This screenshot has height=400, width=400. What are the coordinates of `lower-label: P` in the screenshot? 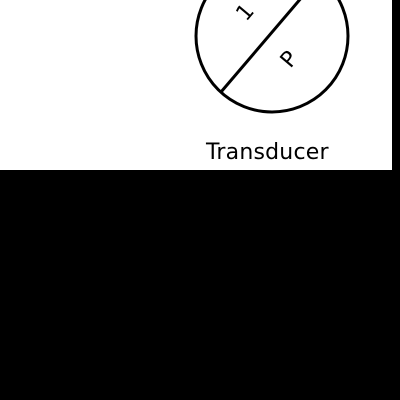 It's located at (290, 60).